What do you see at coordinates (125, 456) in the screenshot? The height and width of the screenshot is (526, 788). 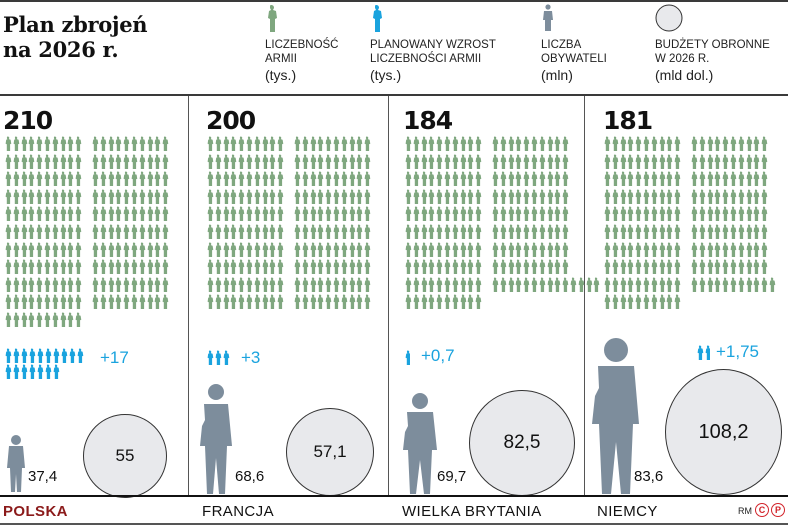 I see `budget-circle: 55` at bounding box center [125, 456].